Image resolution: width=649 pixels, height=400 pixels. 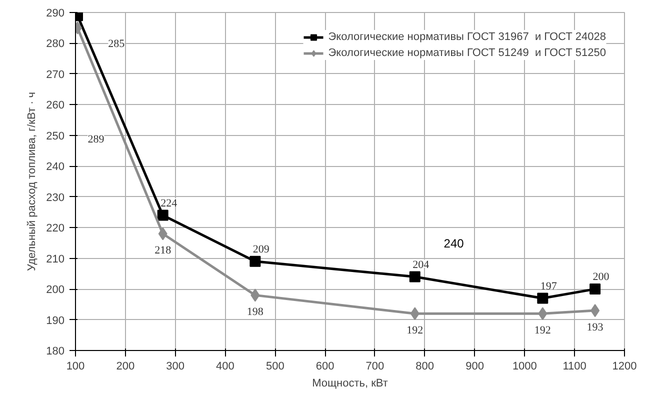 I want to click on y-tick-label: 190, so click(x=55, y=320).